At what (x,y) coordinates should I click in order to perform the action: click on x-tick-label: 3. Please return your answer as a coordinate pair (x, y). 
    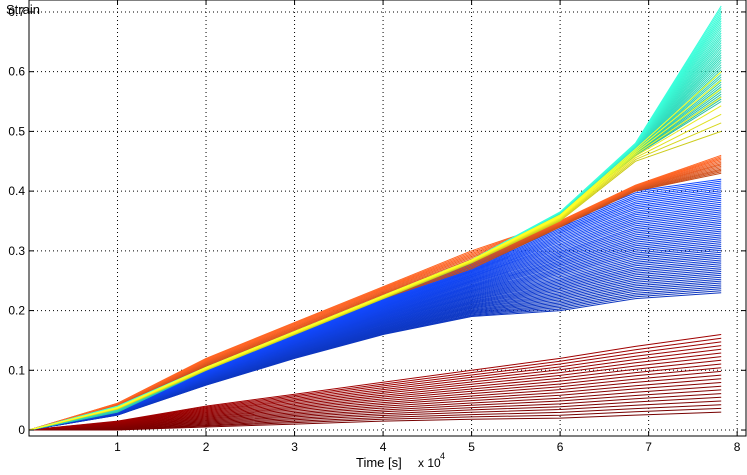
    Looking at the image, I should click on (294, 447).